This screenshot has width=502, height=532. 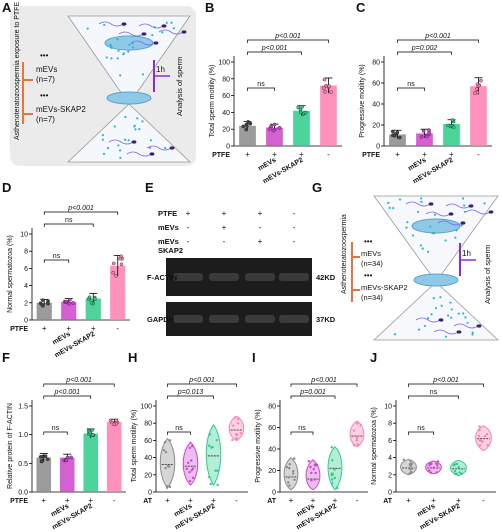 What do you see at coordinates (371, 253) in the screenshot?
I see `group-mevs-label: mEVs` at bounding box center [371, 253].